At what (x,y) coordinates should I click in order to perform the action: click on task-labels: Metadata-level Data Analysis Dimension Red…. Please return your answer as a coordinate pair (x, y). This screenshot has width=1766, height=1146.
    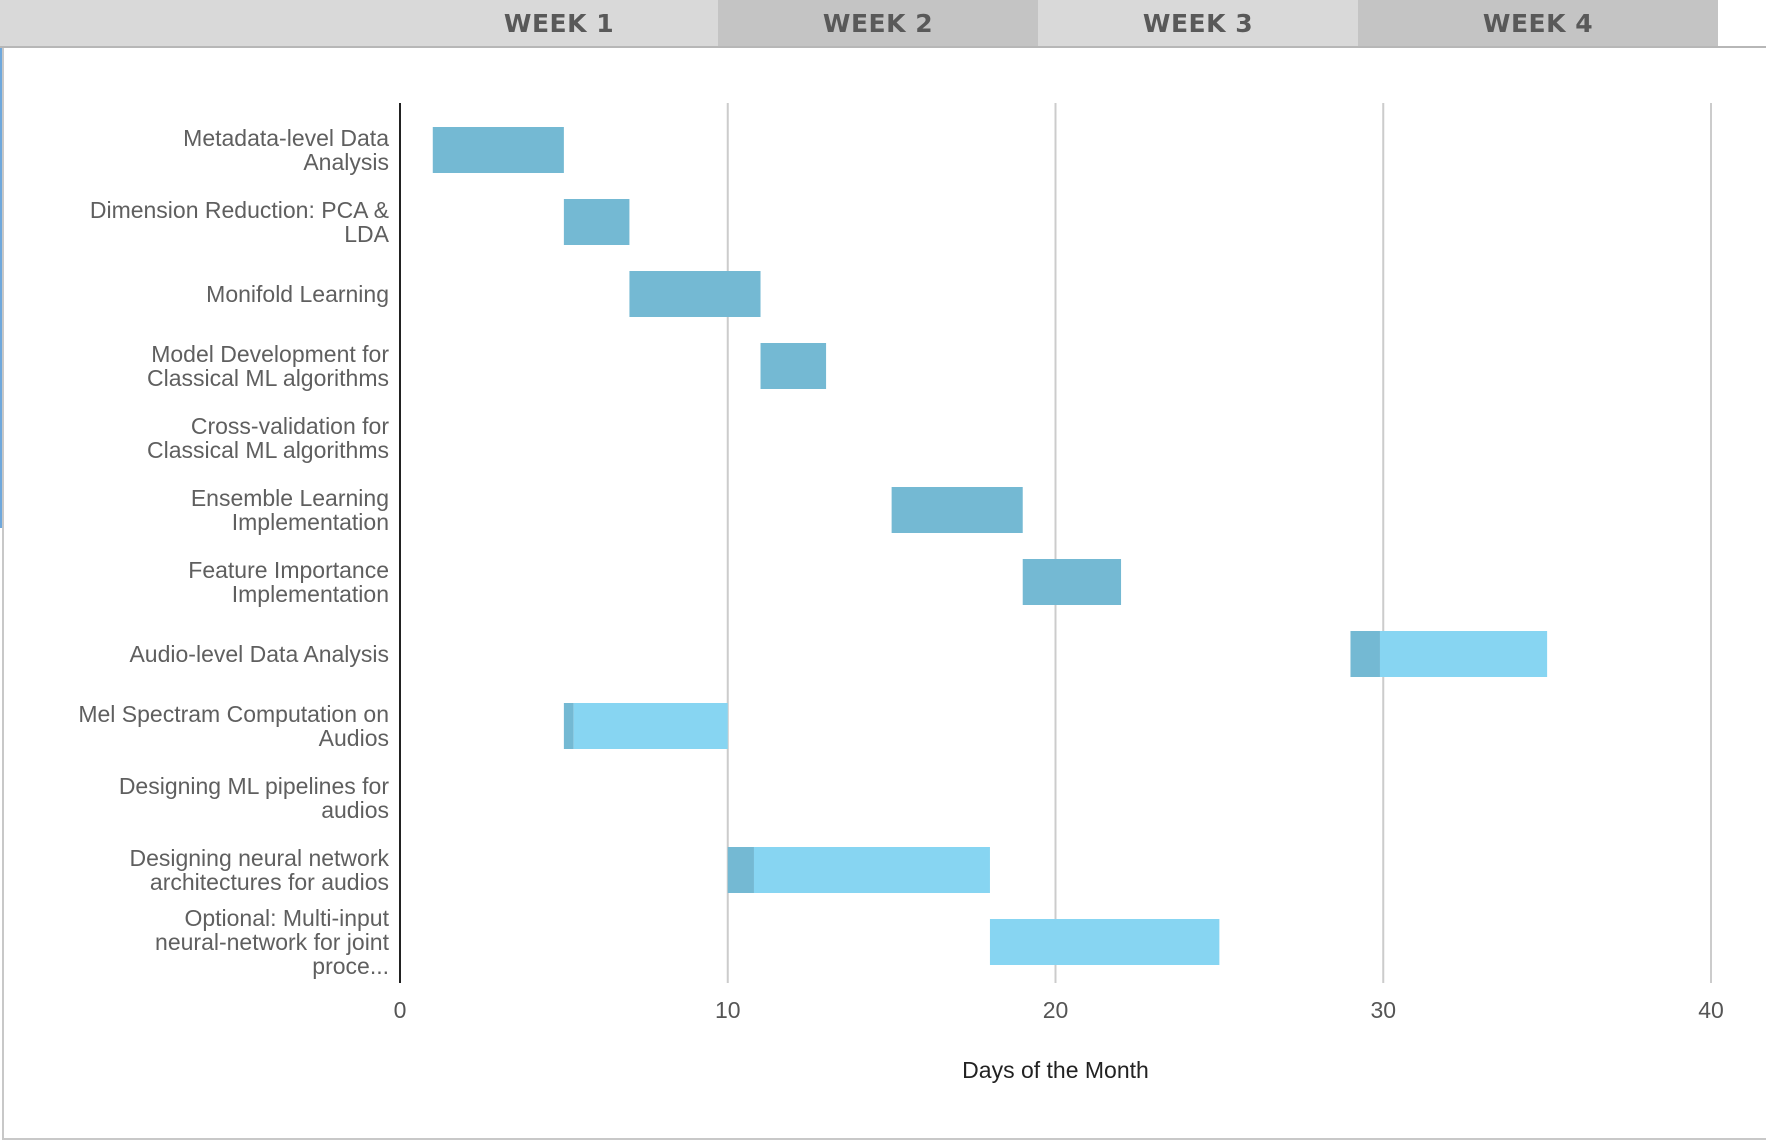
    Looking at the image, I should click on (233, 552).